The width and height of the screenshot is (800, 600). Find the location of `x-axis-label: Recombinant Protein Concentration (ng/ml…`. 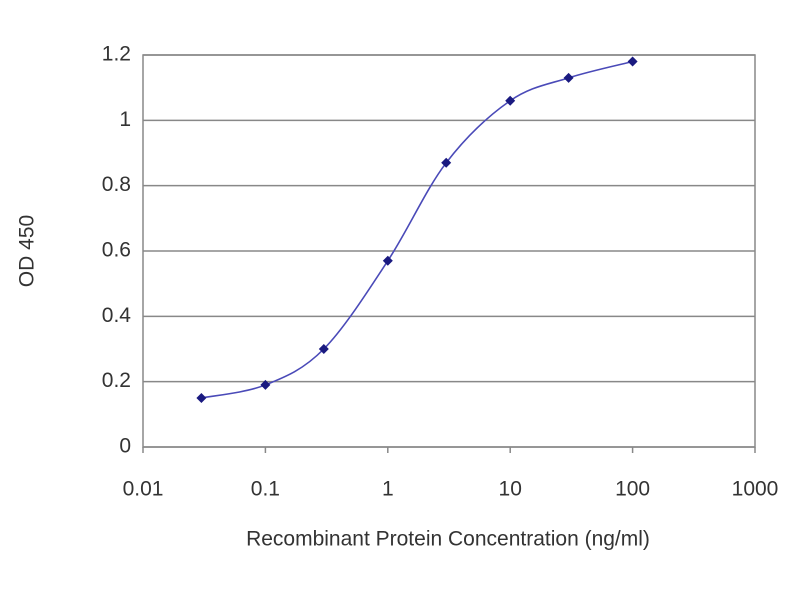

x-axis-label: Recombinant Protein Concentration (ng/ml… is located at coordinates (448, 539).